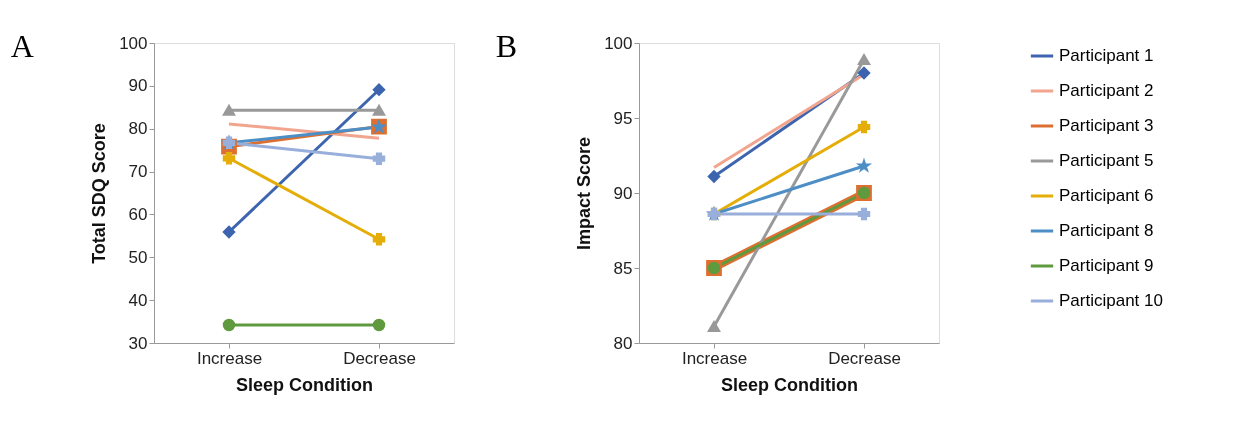 This screenshot has width=1251, height=430. Describe the element at coordinates (138, 214) in the screenshot. I see `y-tick-label: 60` at that location.